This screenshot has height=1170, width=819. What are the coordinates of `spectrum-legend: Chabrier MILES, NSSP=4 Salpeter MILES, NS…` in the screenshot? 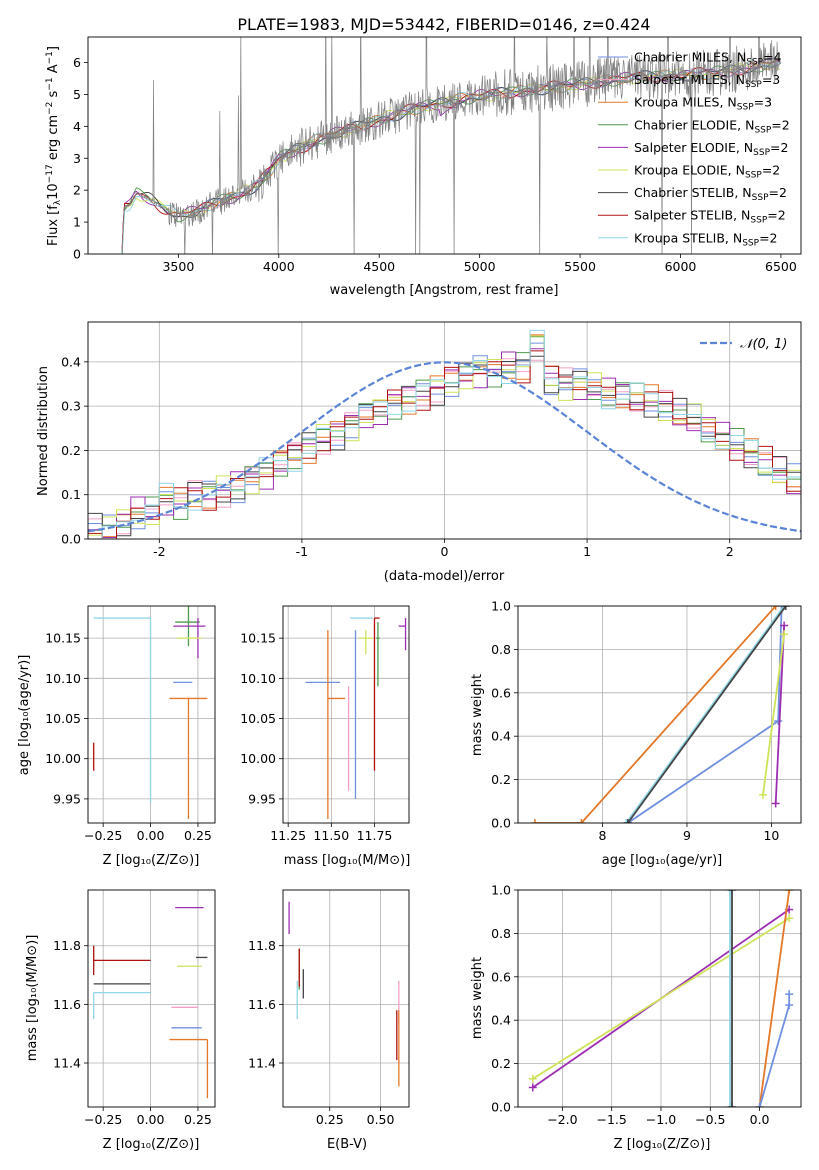 It's located at (694, 149).